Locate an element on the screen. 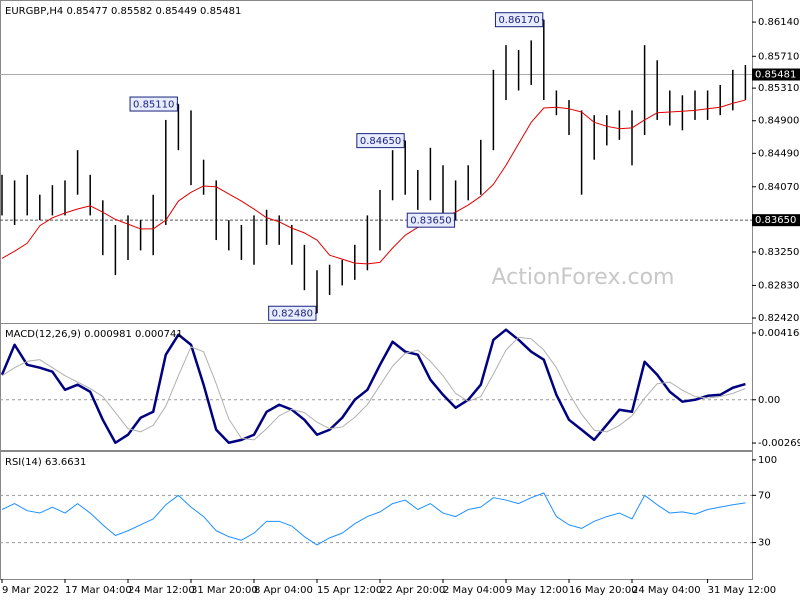  annotation-label: 0.86170 is located at coordinates (518, 20).